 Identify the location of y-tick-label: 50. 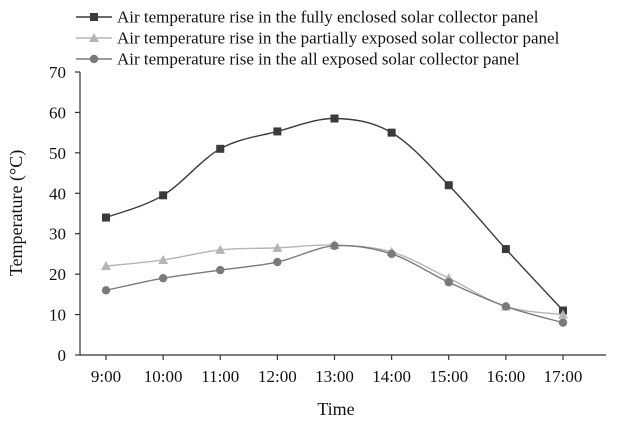
(57, 153).